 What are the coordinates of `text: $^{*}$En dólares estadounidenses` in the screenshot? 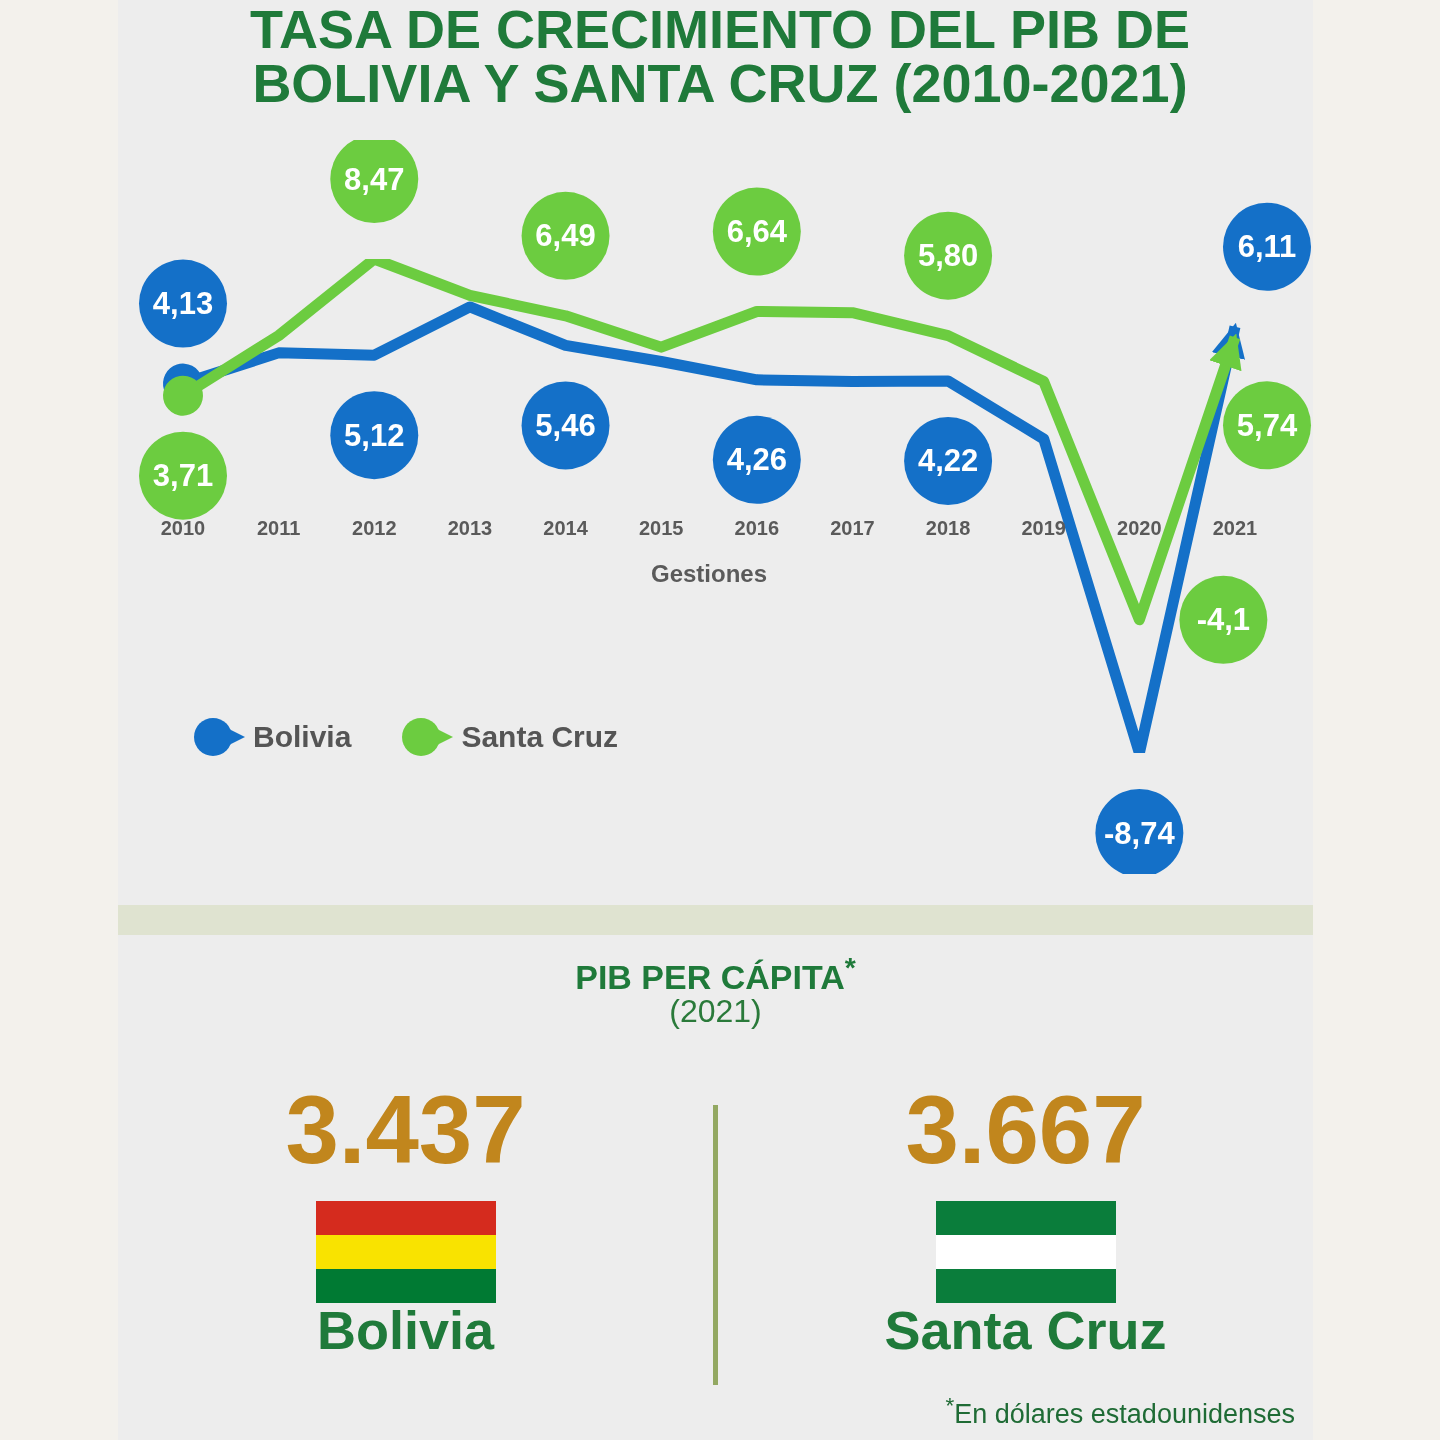 It's located at (1120, 1411).